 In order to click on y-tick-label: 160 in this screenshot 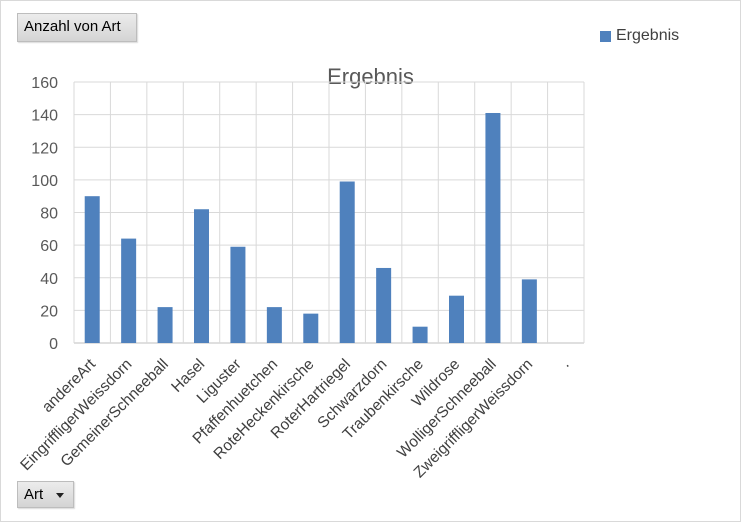, I will do `click(44, 83)`.